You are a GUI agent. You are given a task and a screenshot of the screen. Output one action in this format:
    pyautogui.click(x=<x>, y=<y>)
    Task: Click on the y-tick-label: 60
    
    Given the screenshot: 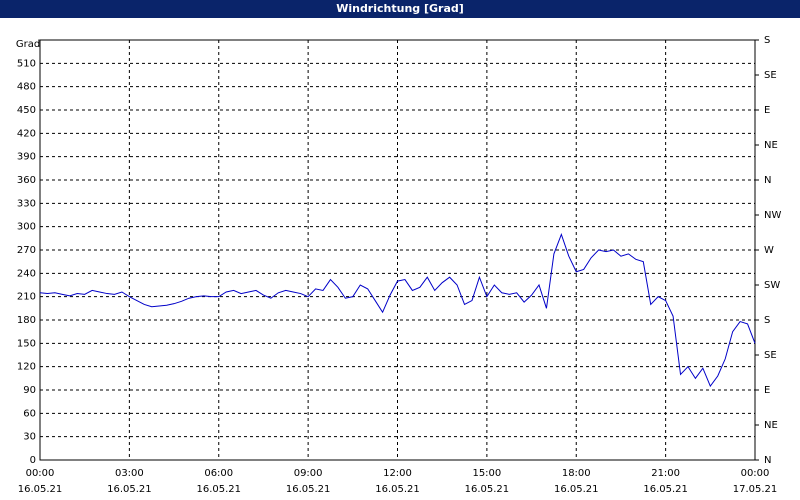 What is the action you would take?
    pyautogui.click(x=29, y=413)
    